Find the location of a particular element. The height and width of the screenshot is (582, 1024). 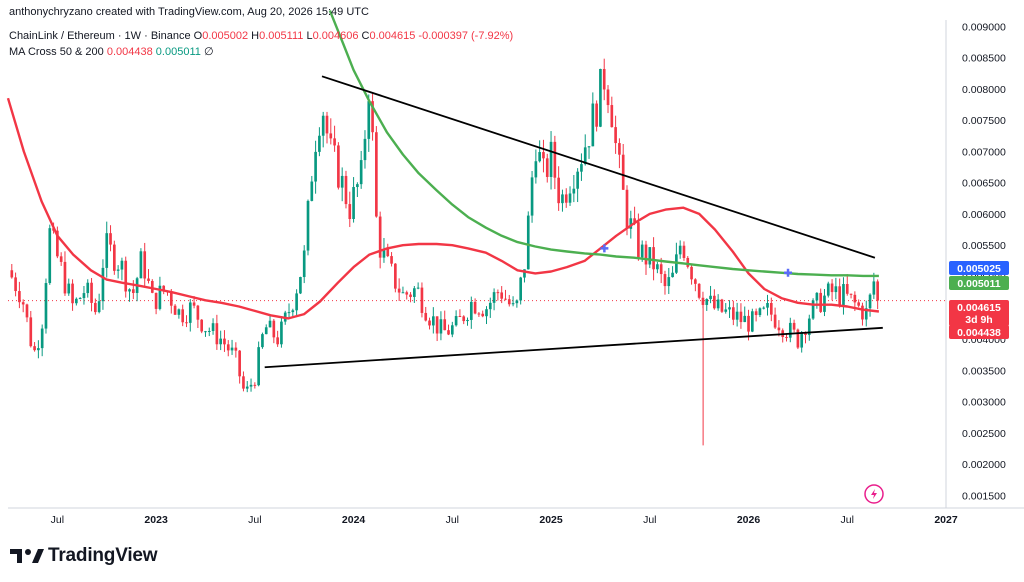

tradingview-logo: TradingView is located at coordinates (84, 556).